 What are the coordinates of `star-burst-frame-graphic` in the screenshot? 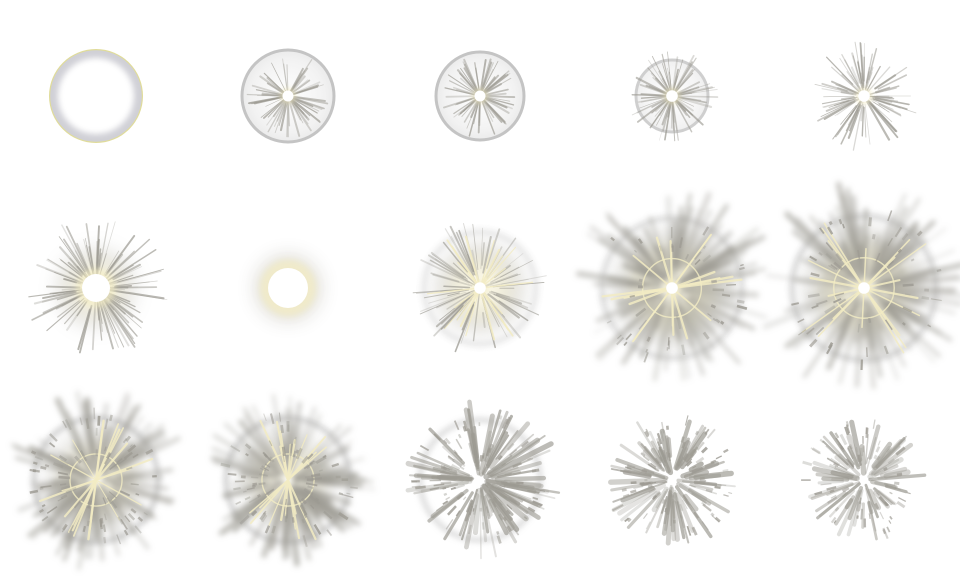 It's located at (98, 287).